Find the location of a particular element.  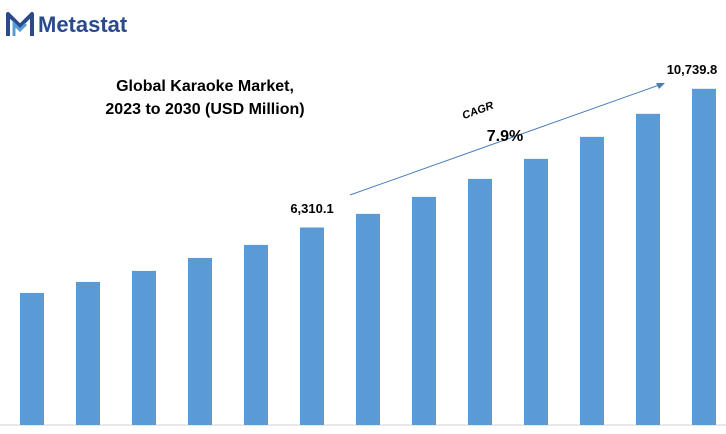

chart-title: 2023 to 2030 (USD Million) is located at coordinates (204, 109).